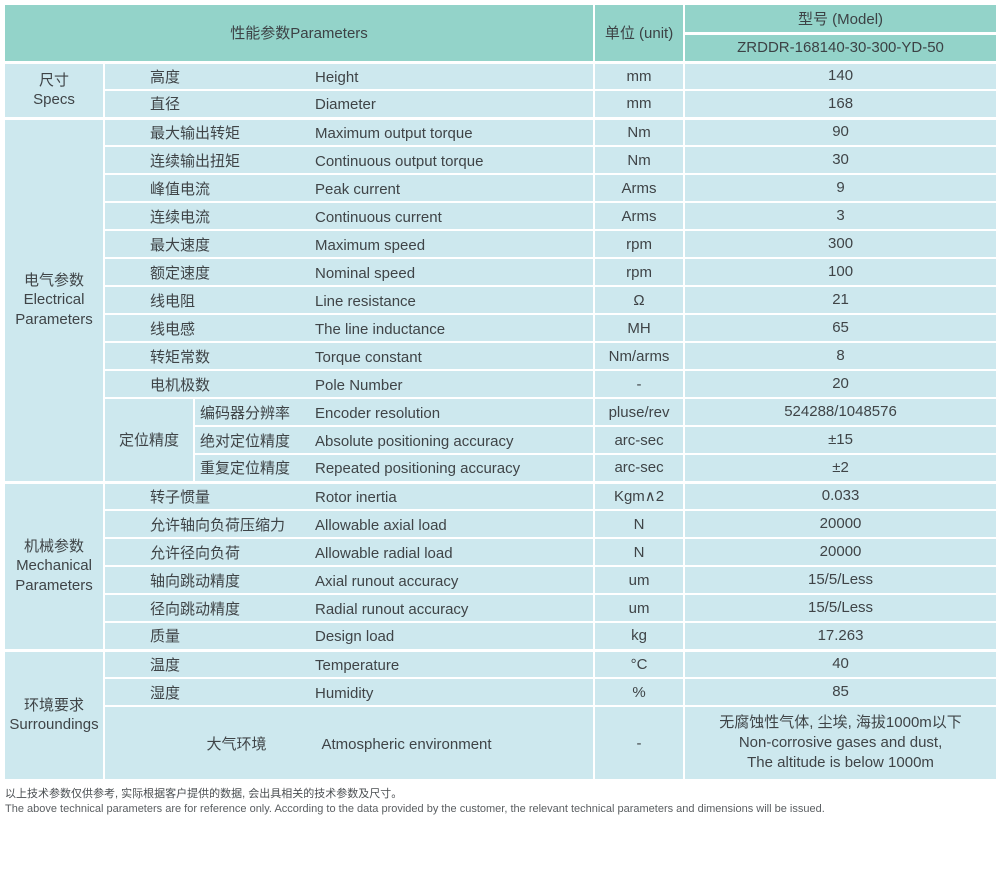 Image resolution: width=999 pixels, height=877 pixels. Describe the element at coordinates (414, 441) in the screenshot. I see `param-label-en: Absolute positioning accuracy` at that location.